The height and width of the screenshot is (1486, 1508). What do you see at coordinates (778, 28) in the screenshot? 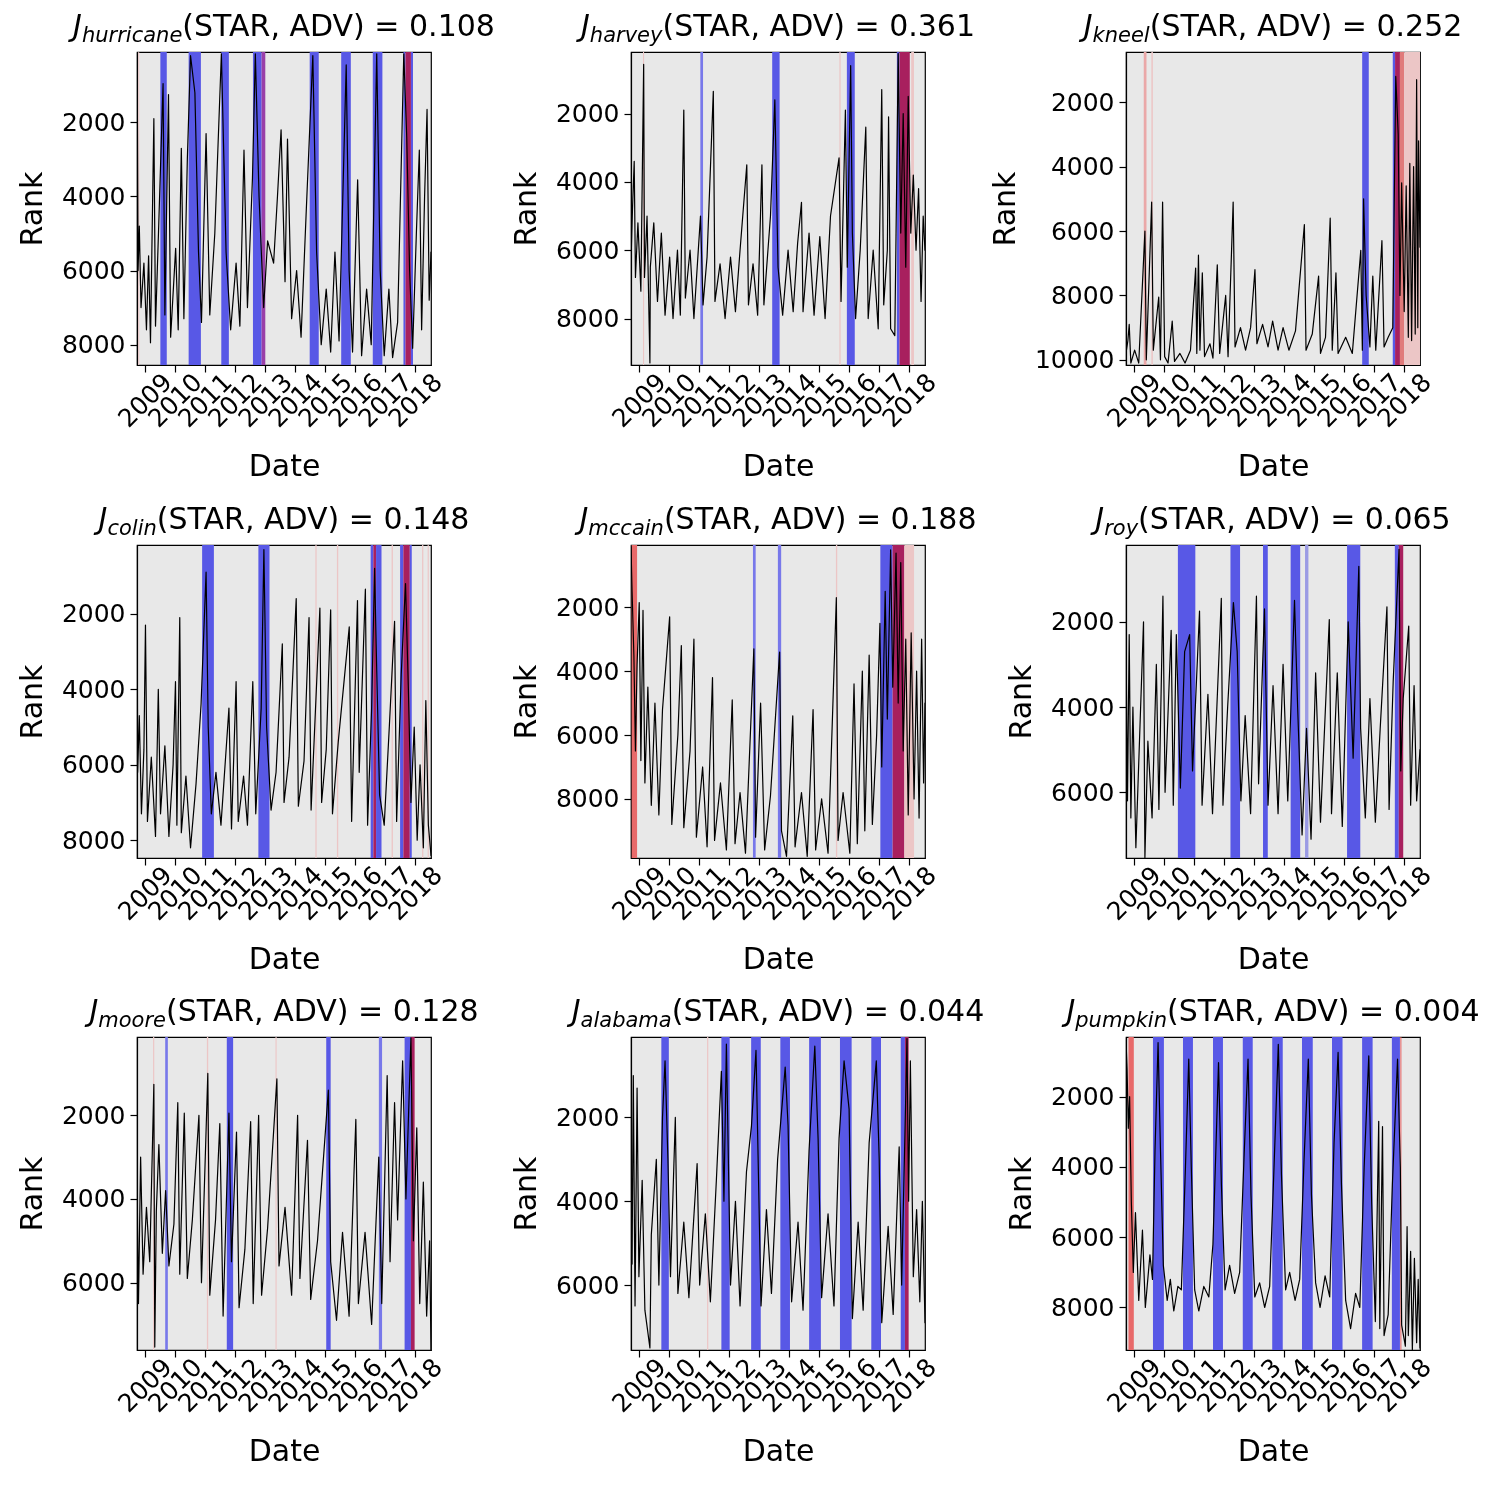
I see `chart-title: J$_{harvey}$(STAR, ADV) = 0.361` at bounding box center [778, 28].